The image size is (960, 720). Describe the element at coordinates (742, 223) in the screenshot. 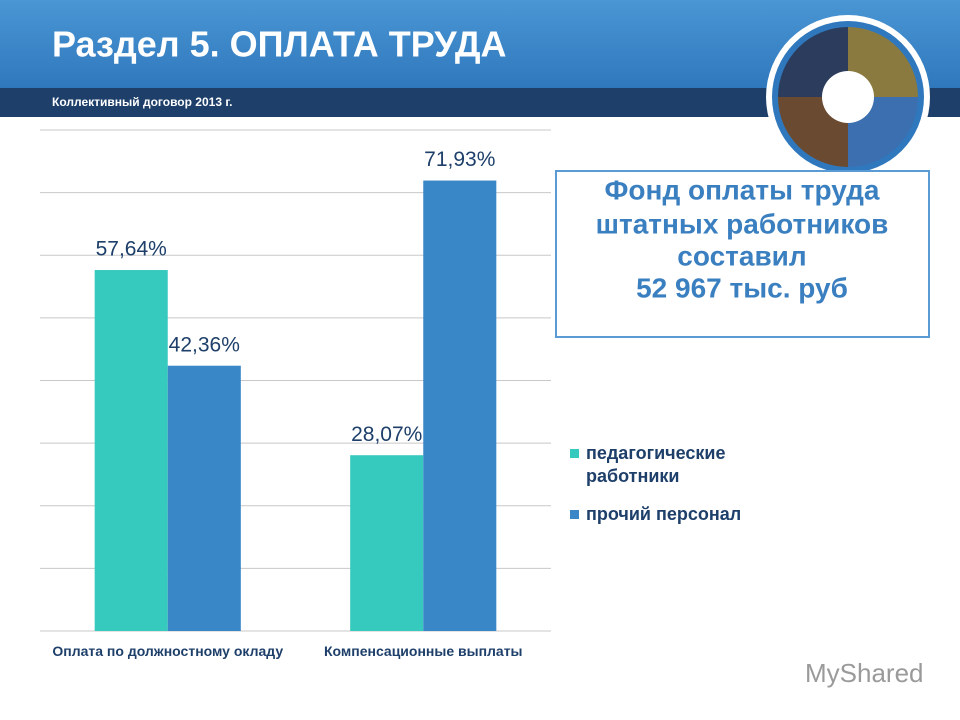

I see `info-line: штатных работников` at that location.